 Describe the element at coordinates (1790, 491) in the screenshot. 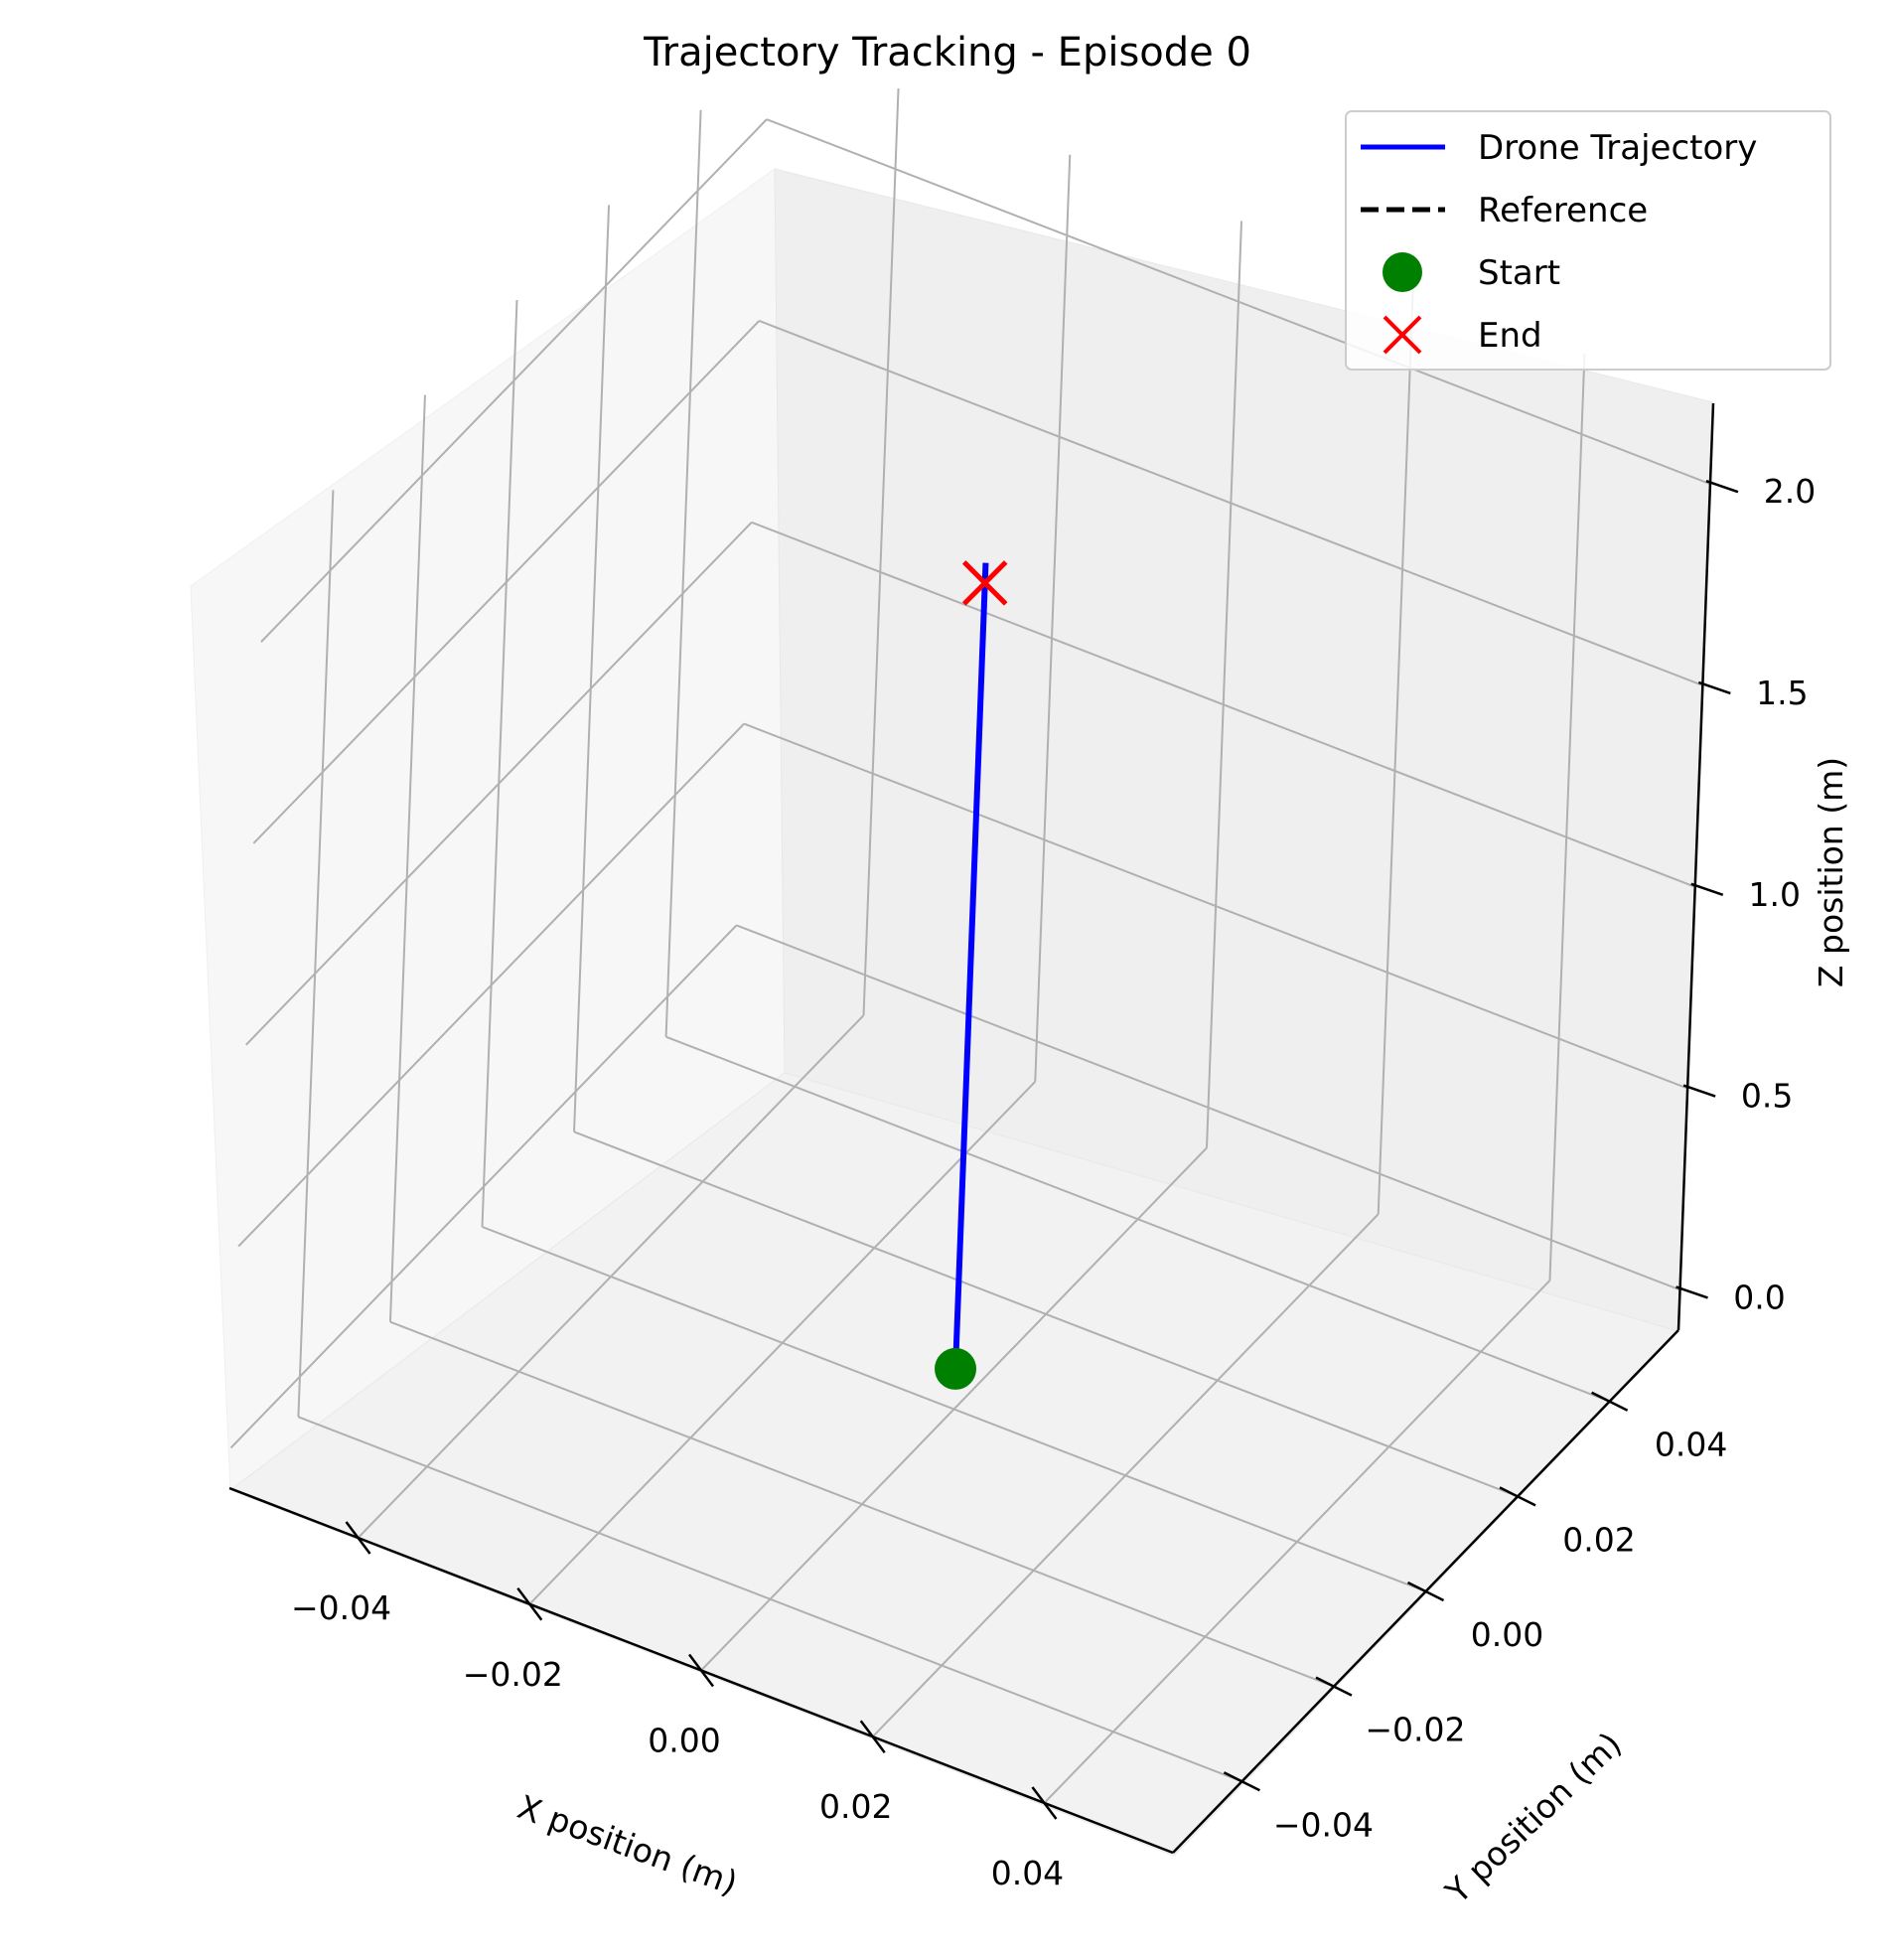

I see `z-tick-label: 2.0` at that location.